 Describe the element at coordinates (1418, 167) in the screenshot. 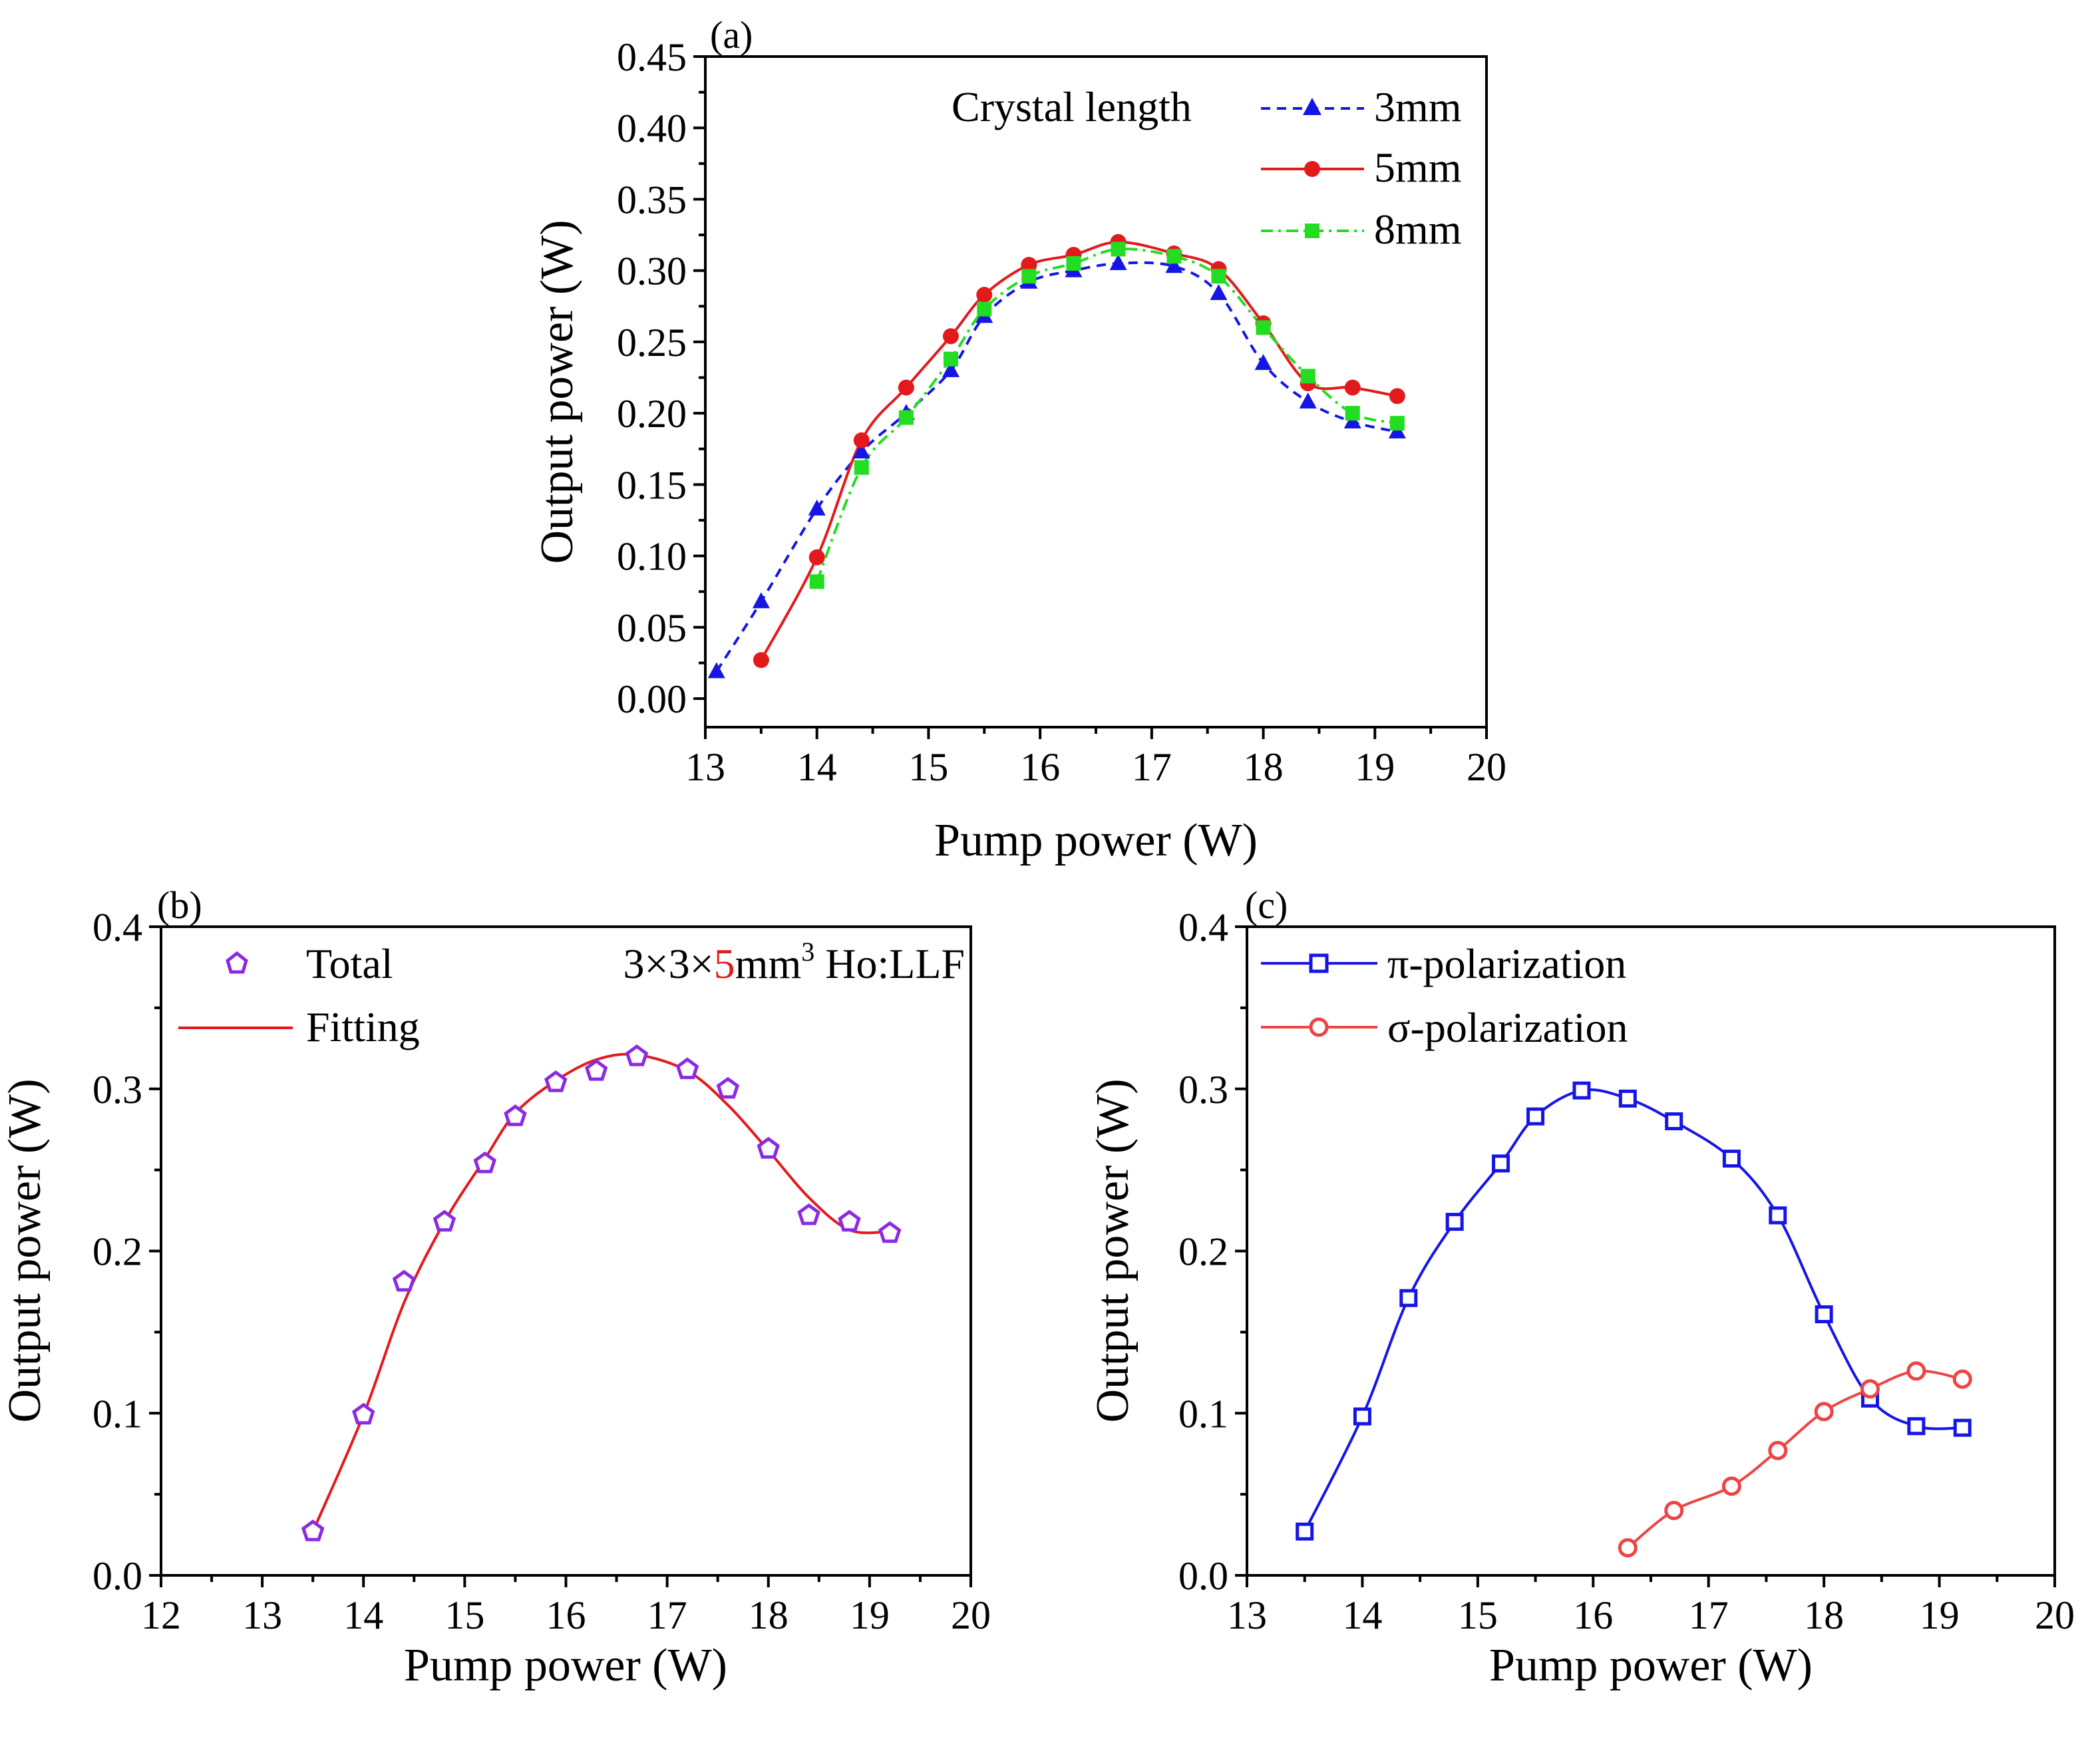

I see `legend-label-5mm: 5mm` at that location.